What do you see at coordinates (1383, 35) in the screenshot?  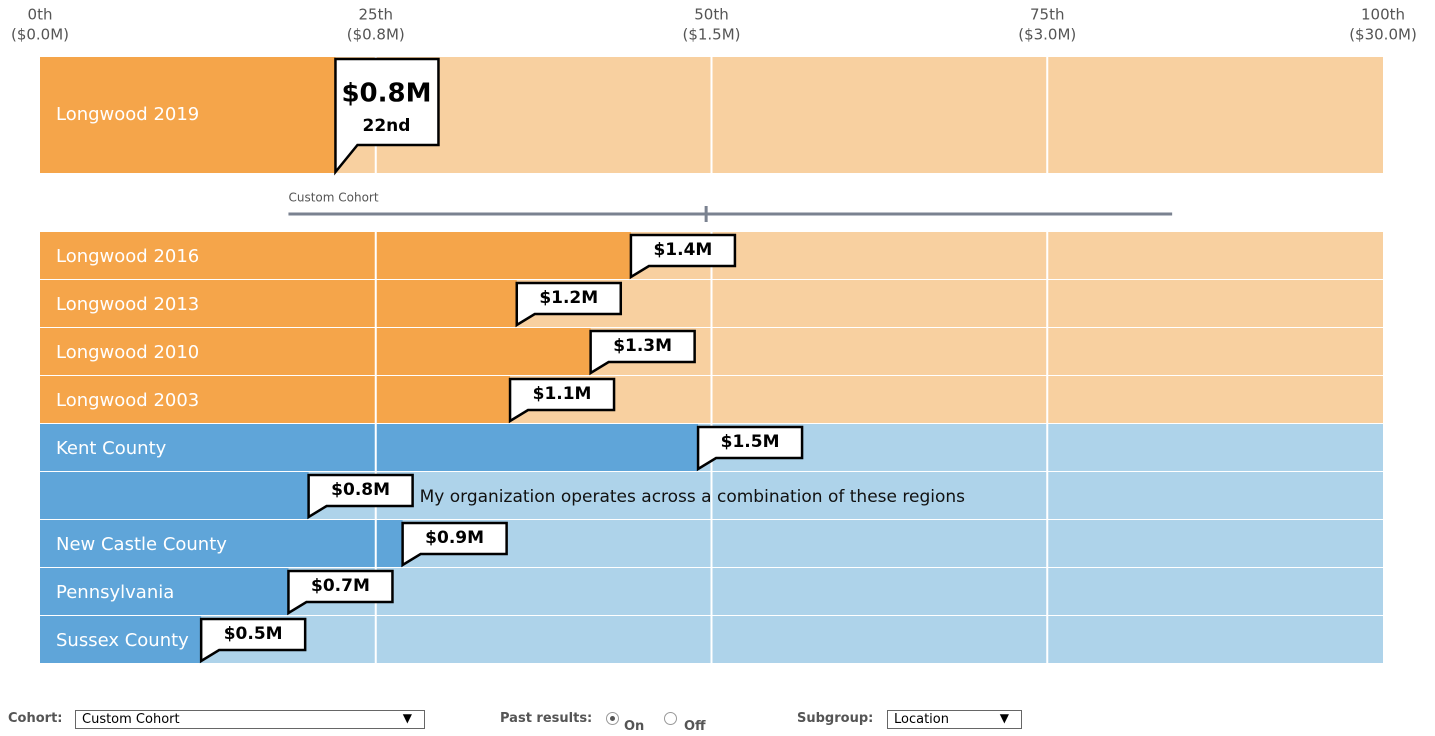 I see `x-tick-amount: ($30.0M)` at bounding box center [1383, 35].